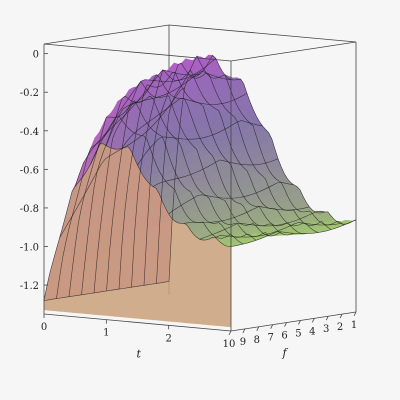 The image size is (400, 400). I want to click on f-tick-label: 10, so click(229, 344).